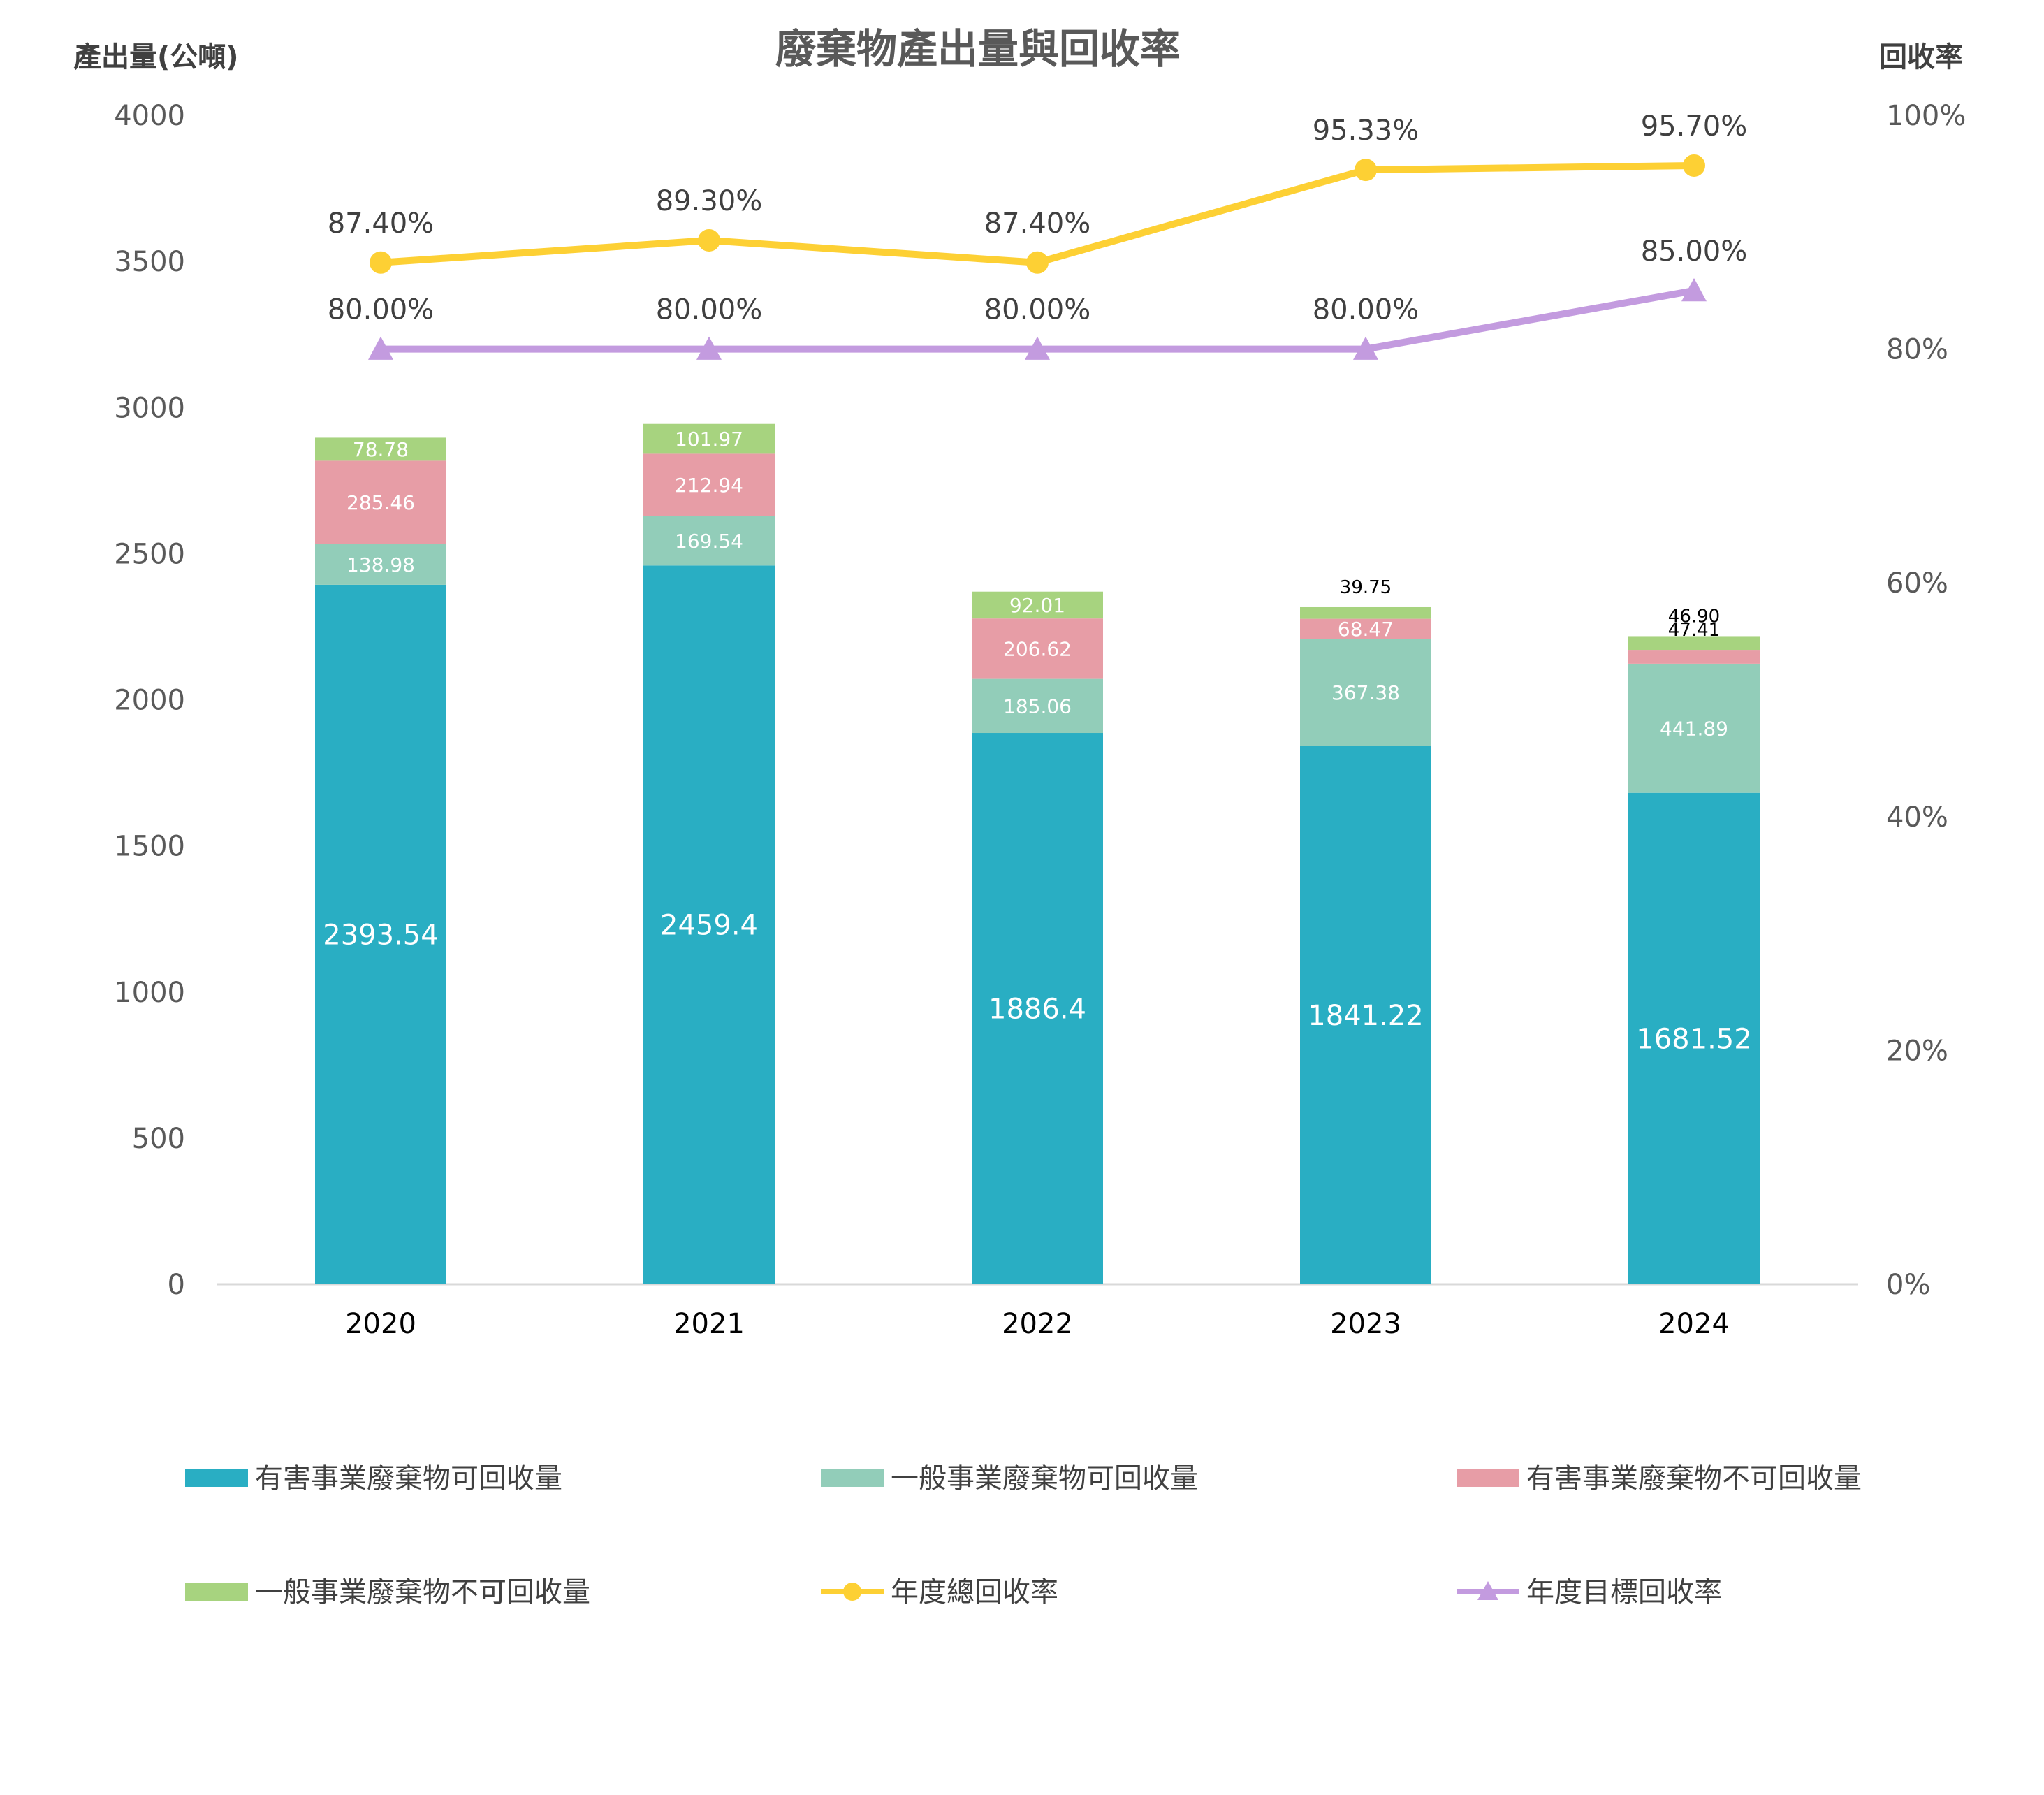 Image resolution: width=2044 pixels, height=1795 pixels. I want to click on legend-label: 有害事業廢棄物不可回收量, so click(1694, 1478).